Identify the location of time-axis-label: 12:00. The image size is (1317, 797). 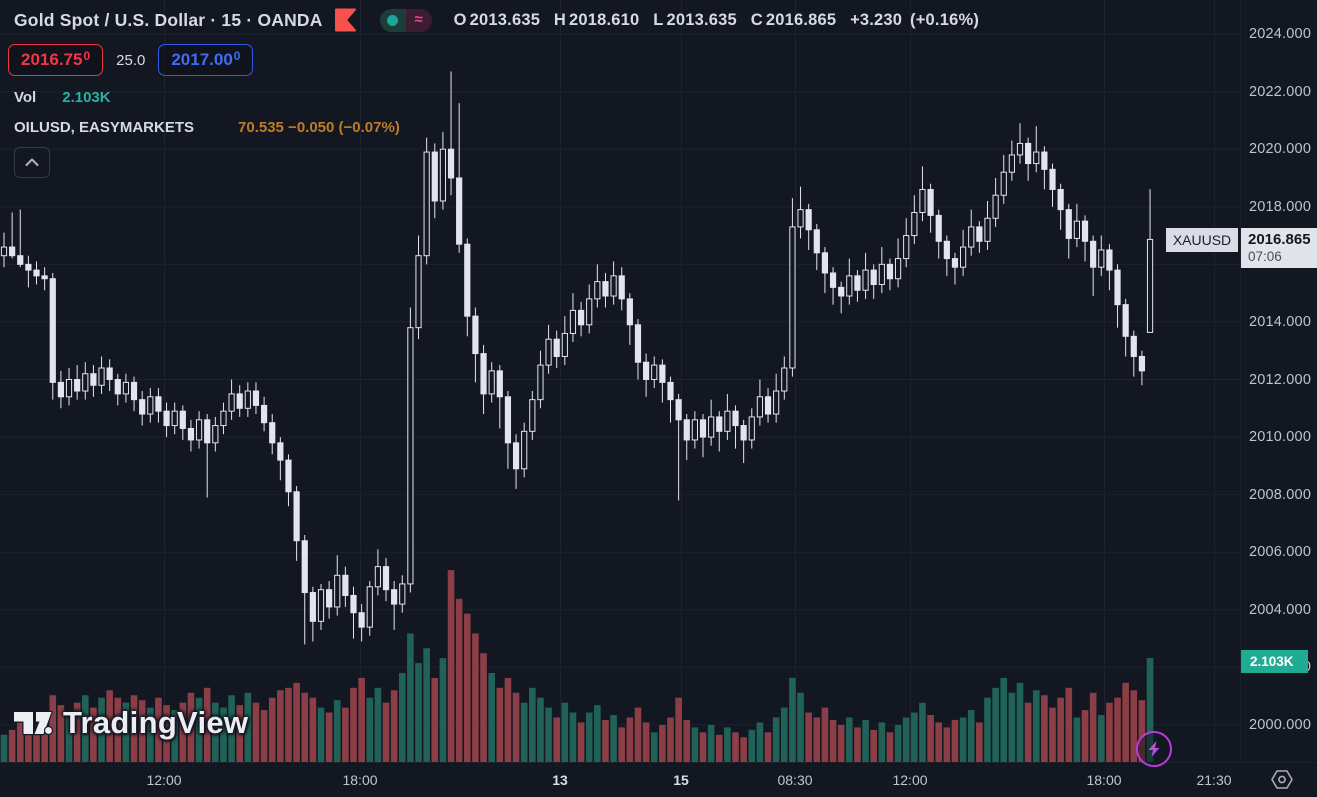
(164, 780).